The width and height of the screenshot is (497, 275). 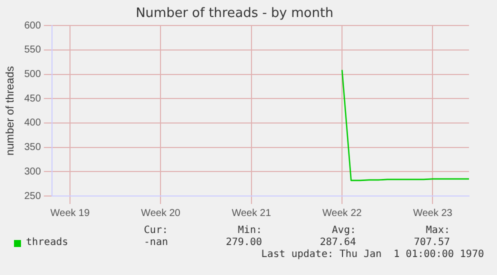 What do you see at coordinates (156, 231) in the screenshot?
I see `text: Cur:` at bounding box center [156, 231].